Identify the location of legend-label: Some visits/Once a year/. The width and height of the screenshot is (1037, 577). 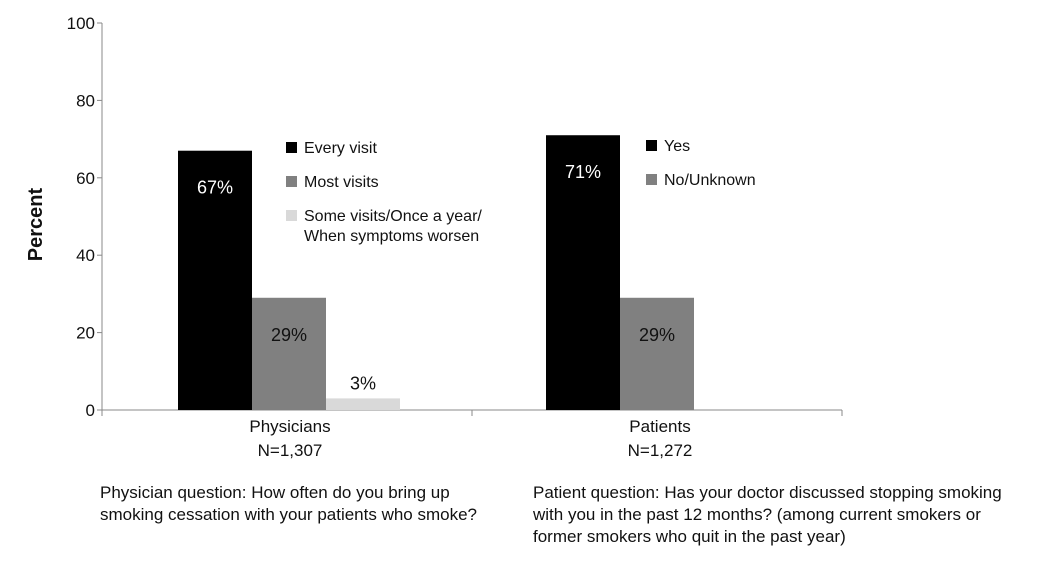
(393, 216).